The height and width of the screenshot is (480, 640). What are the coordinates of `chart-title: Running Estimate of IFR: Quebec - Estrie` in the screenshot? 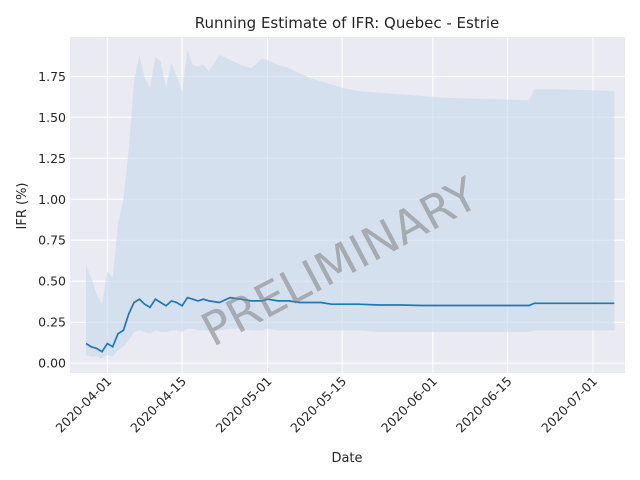 It's located at (347, 23).